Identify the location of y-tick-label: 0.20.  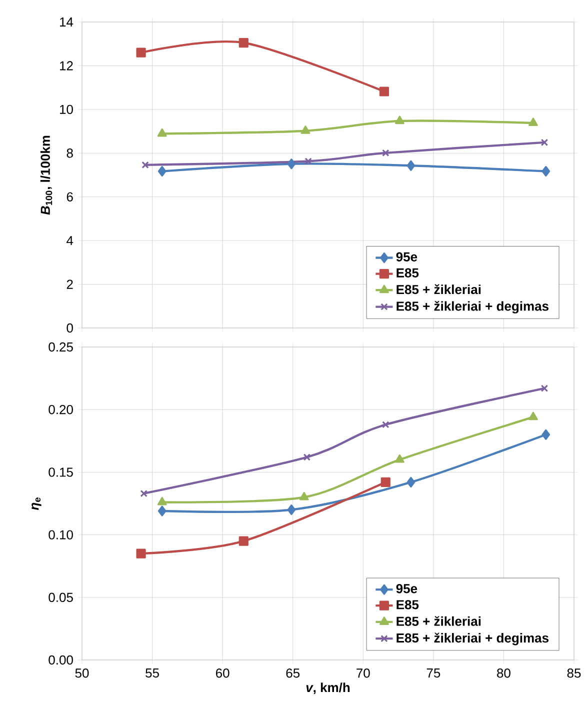
(60, 409).